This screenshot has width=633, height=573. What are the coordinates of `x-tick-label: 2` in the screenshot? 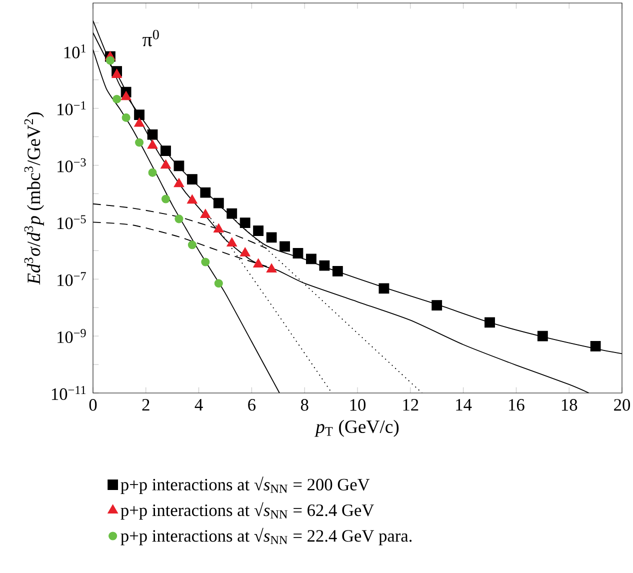 It's located at (146, 405).